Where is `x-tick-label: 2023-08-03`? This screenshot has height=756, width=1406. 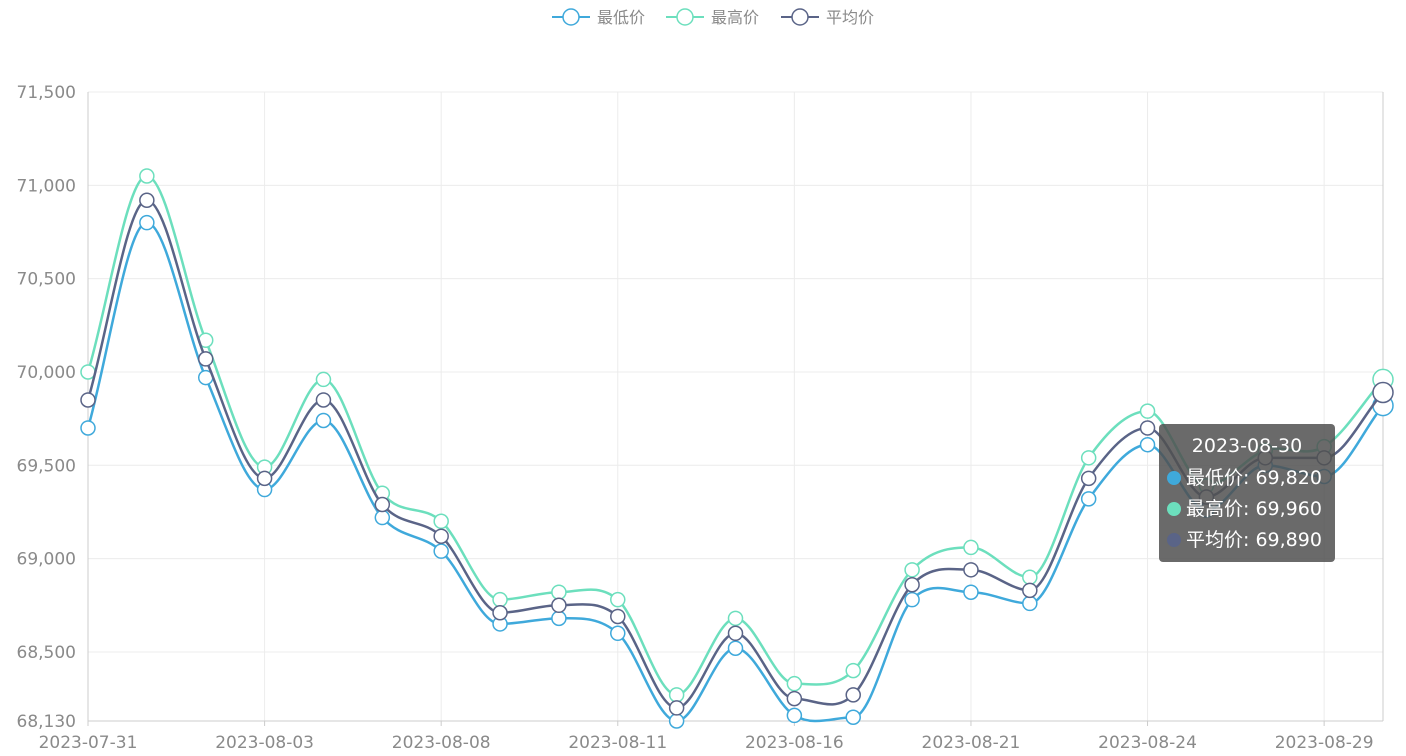
x-tick-label: 2023-08-03 is located at coordinates (264, 743).